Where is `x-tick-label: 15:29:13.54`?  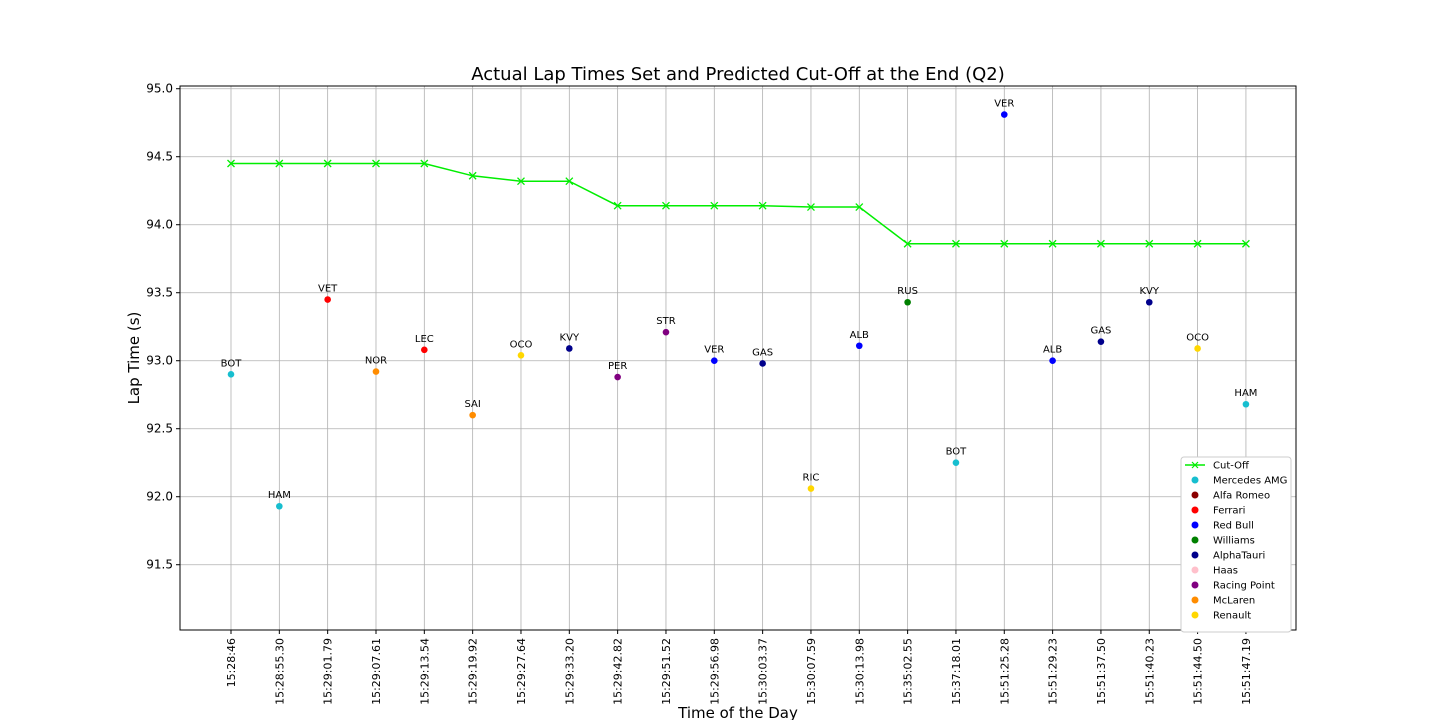
x-tick-label: 15:29:13.54 is located at coordinates (424, 671).